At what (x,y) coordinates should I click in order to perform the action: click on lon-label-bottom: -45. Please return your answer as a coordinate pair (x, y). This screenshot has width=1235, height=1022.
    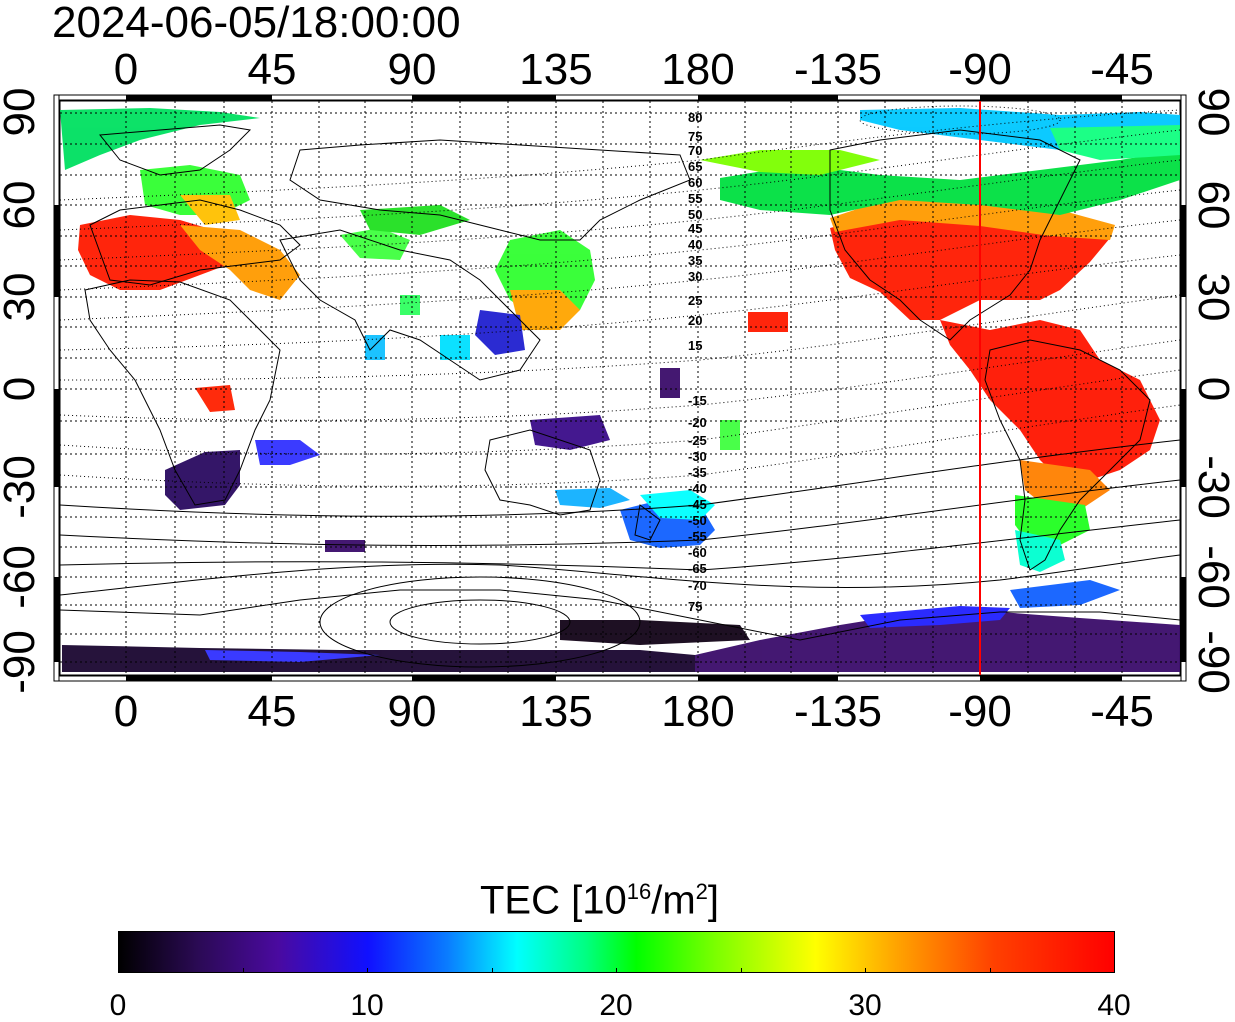
    Looking at the image, I should click on (1122, 711).